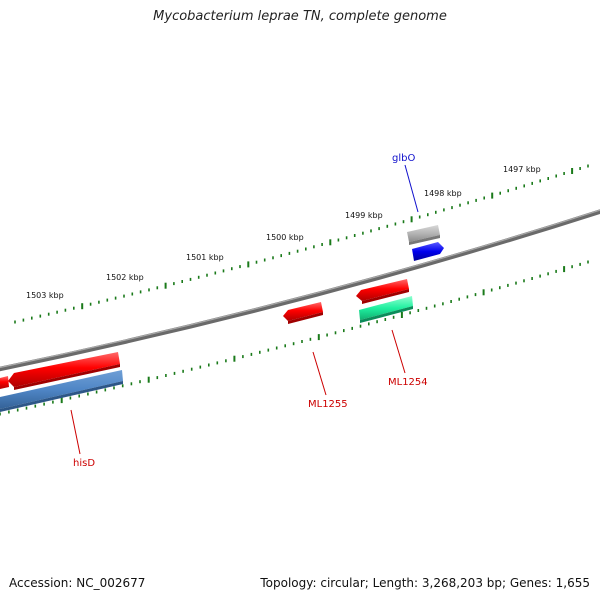  Describe the element at coordinates (386, 309) in the screenshot. I see `gene-ML1254` at that location.